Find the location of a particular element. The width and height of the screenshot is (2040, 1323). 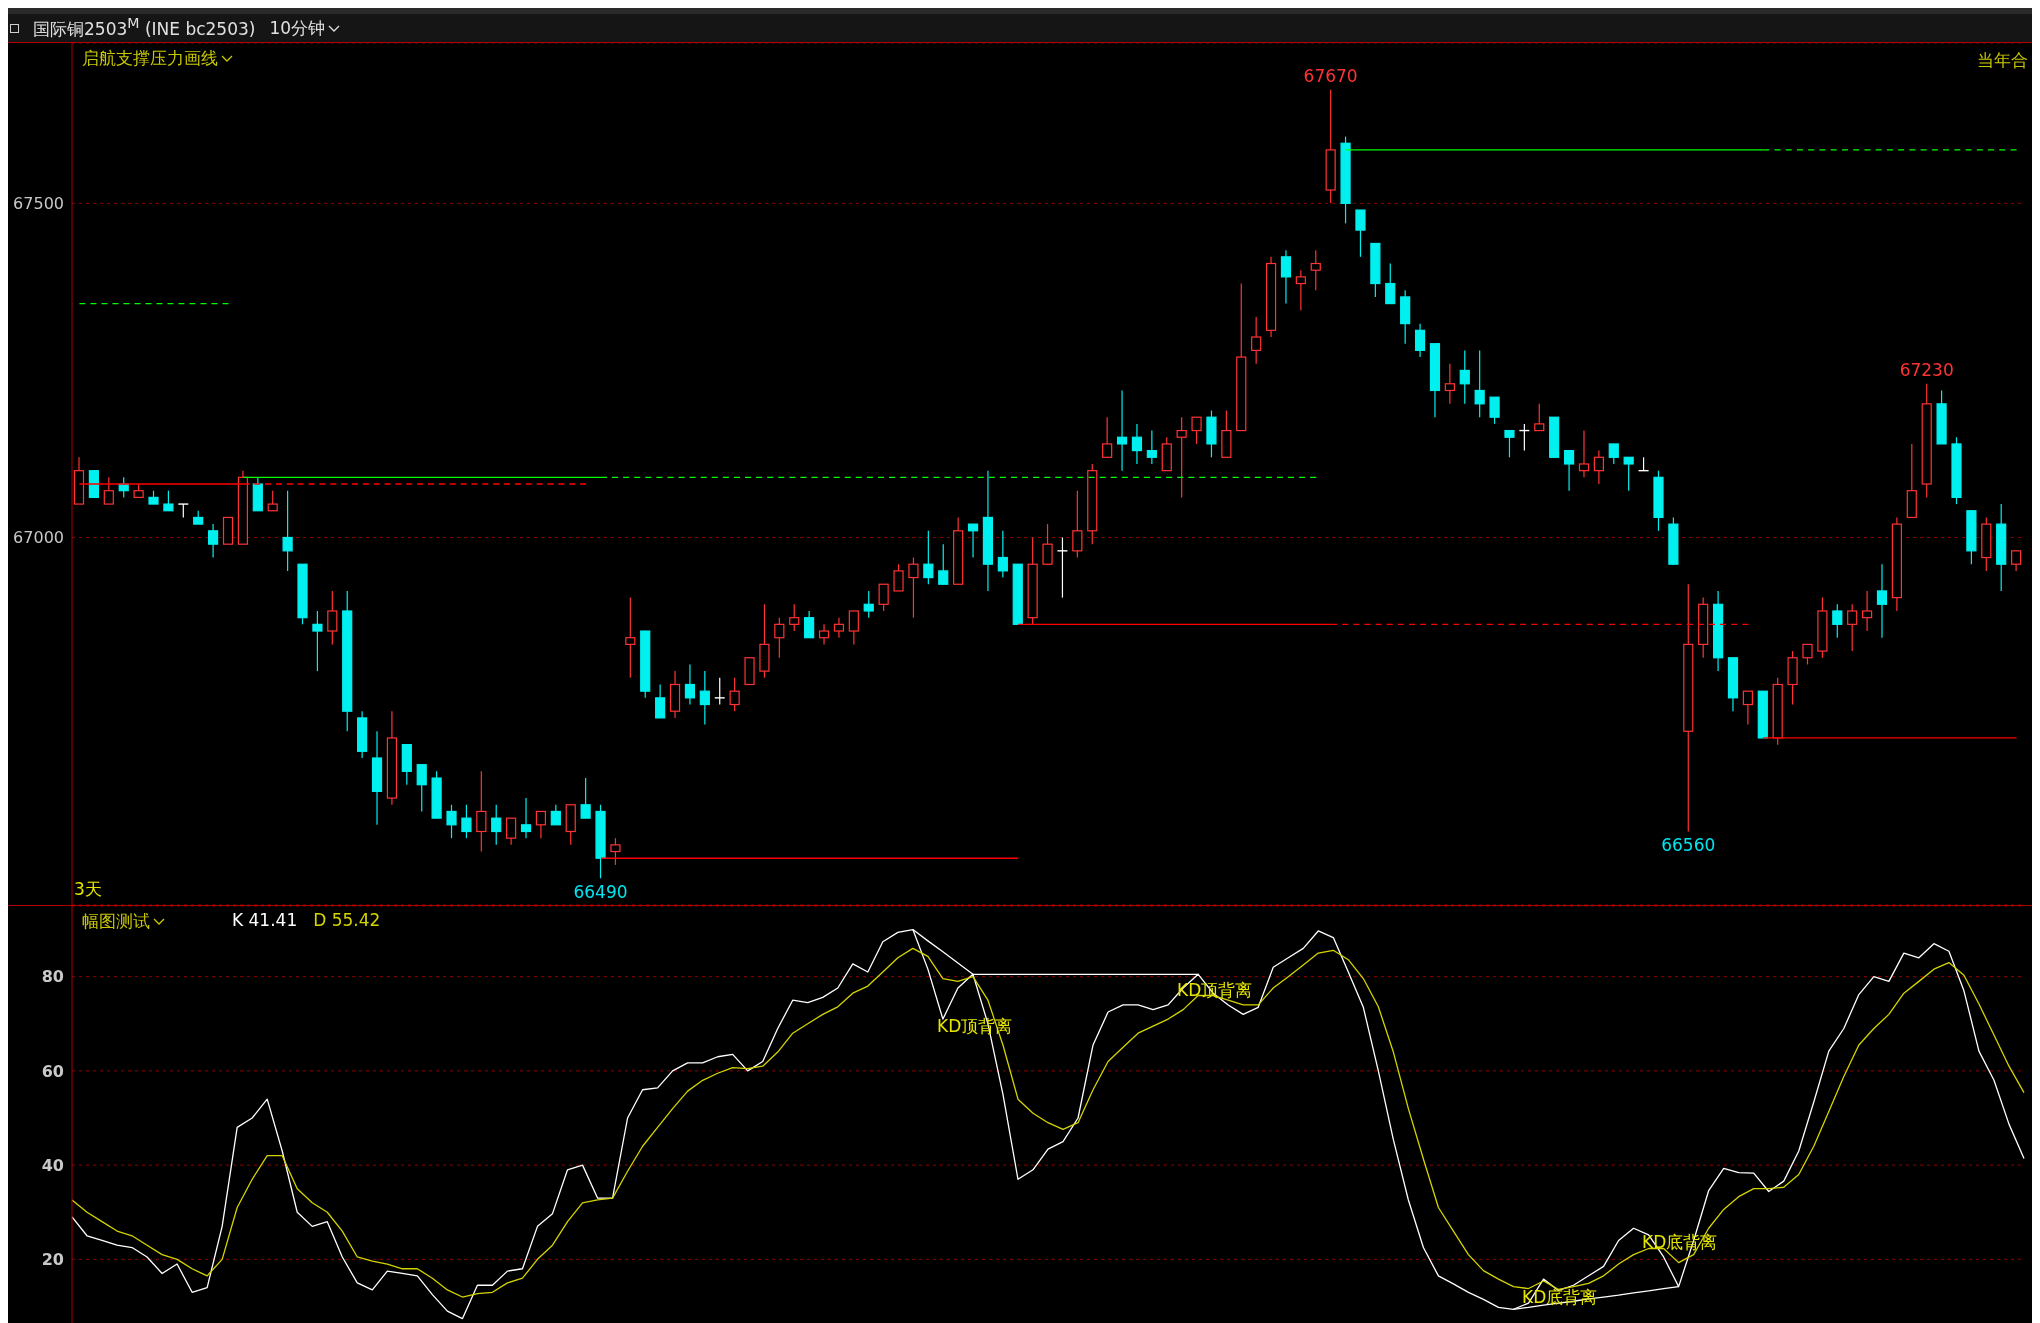

chart-title: 国际铜2503$^{M}$ (INE bc2503) is located at coordinates (144, 28).